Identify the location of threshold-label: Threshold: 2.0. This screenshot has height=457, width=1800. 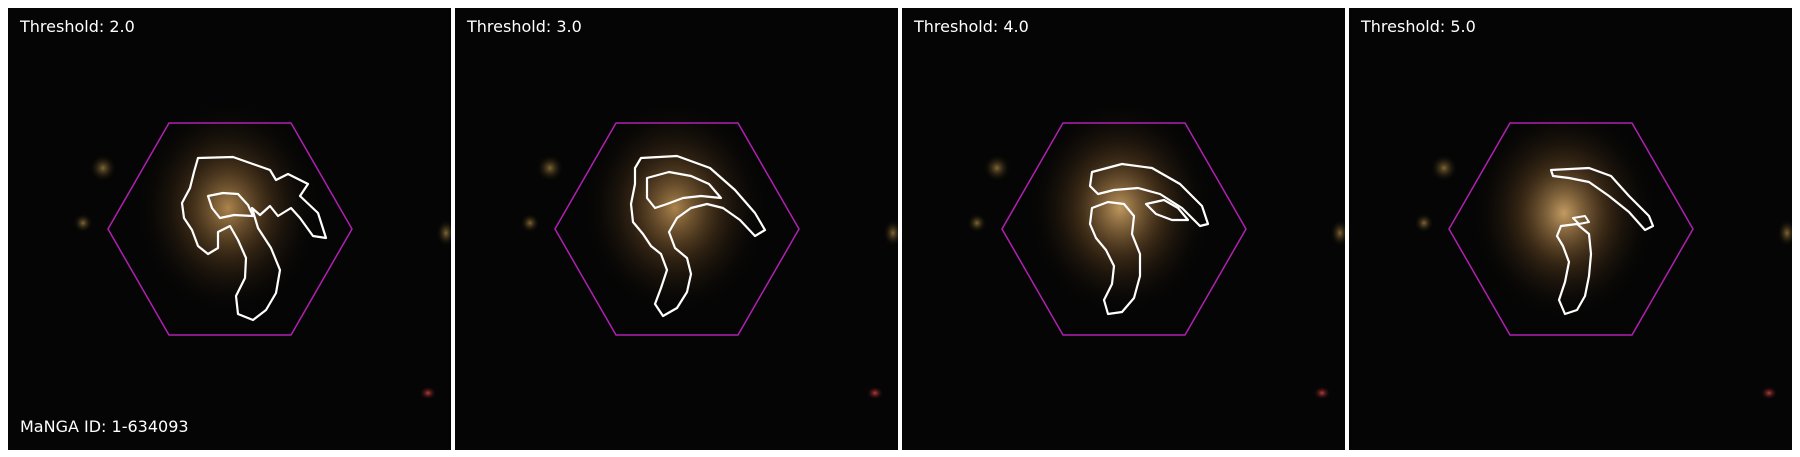
(77, 26).